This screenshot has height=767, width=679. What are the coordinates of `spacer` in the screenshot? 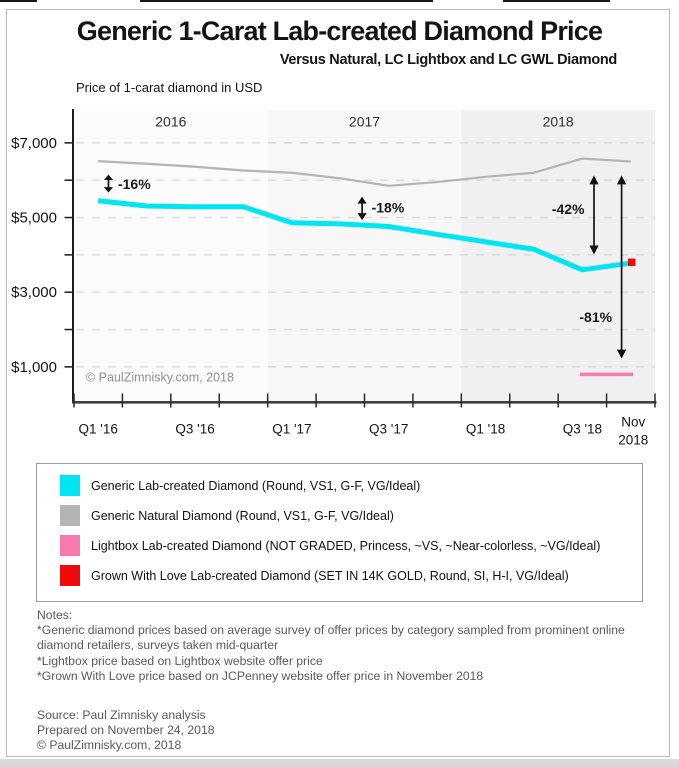 It's located at (350, 696).